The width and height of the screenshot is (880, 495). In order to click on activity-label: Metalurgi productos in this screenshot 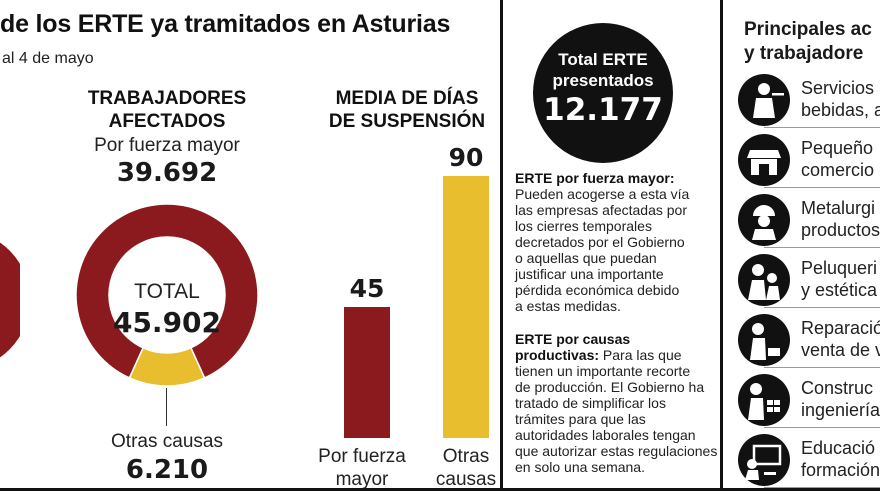, I will do `click(840, 219)`.